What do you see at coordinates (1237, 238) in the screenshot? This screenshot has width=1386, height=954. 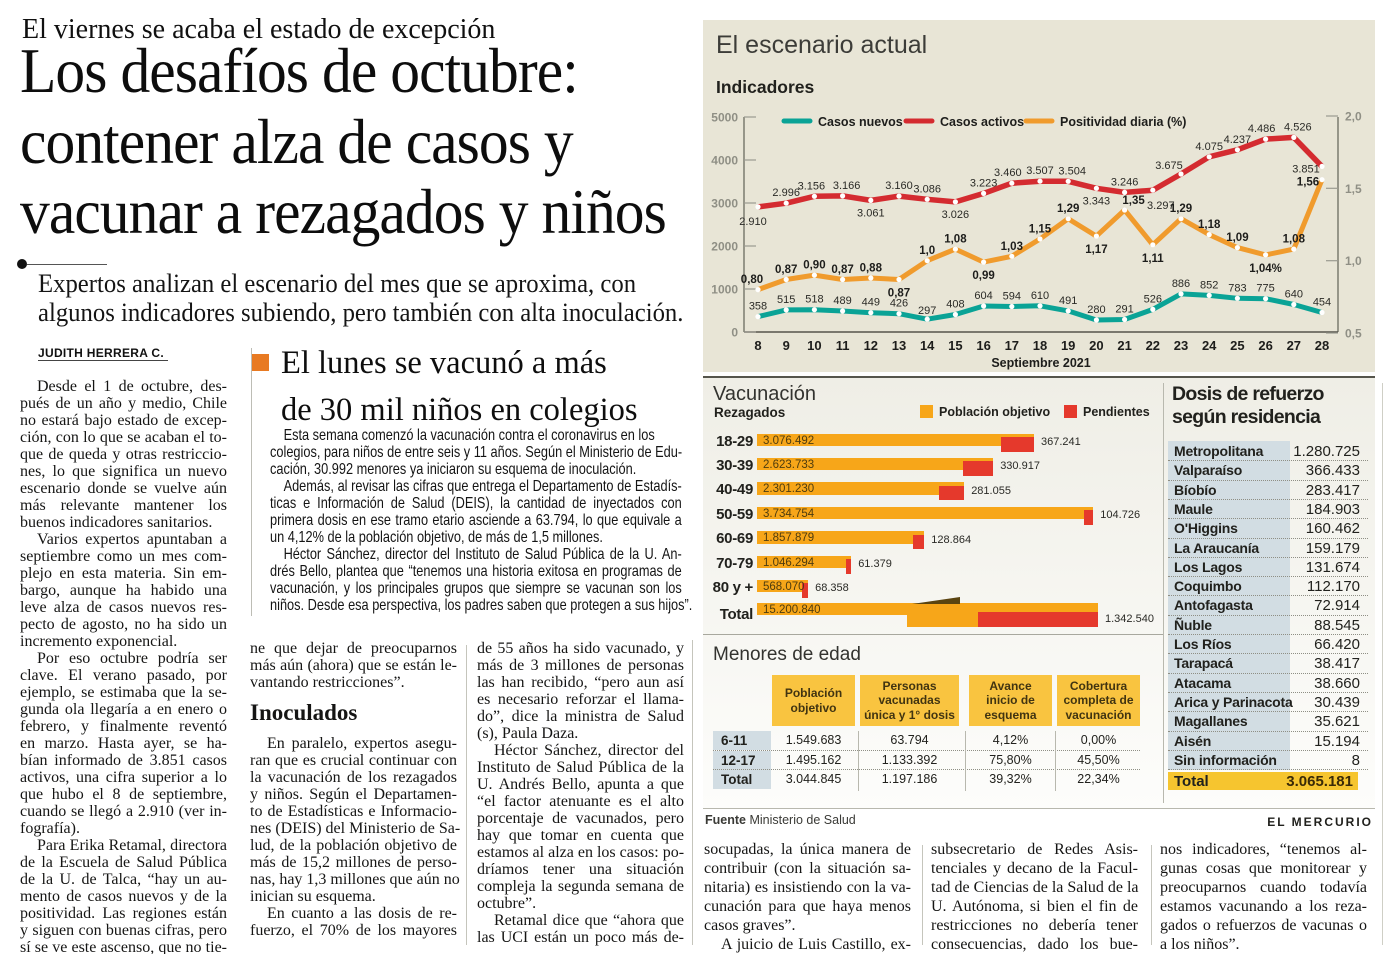 I see `svg-text: 1,09` at bounding box center [1237, 238].